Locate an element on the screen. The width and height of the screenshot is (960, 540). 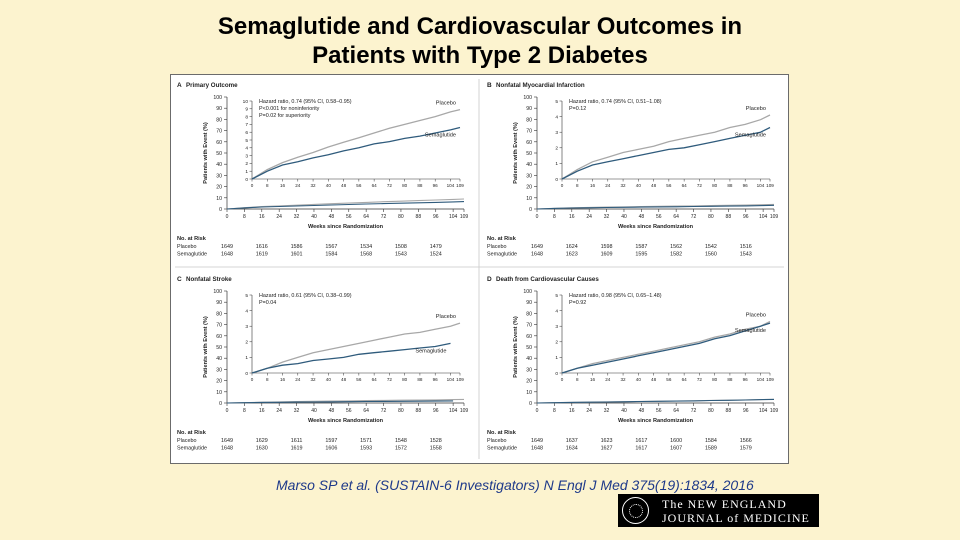
series-label-semaglutide: Semaglutide is located at coordinates (440, 136).